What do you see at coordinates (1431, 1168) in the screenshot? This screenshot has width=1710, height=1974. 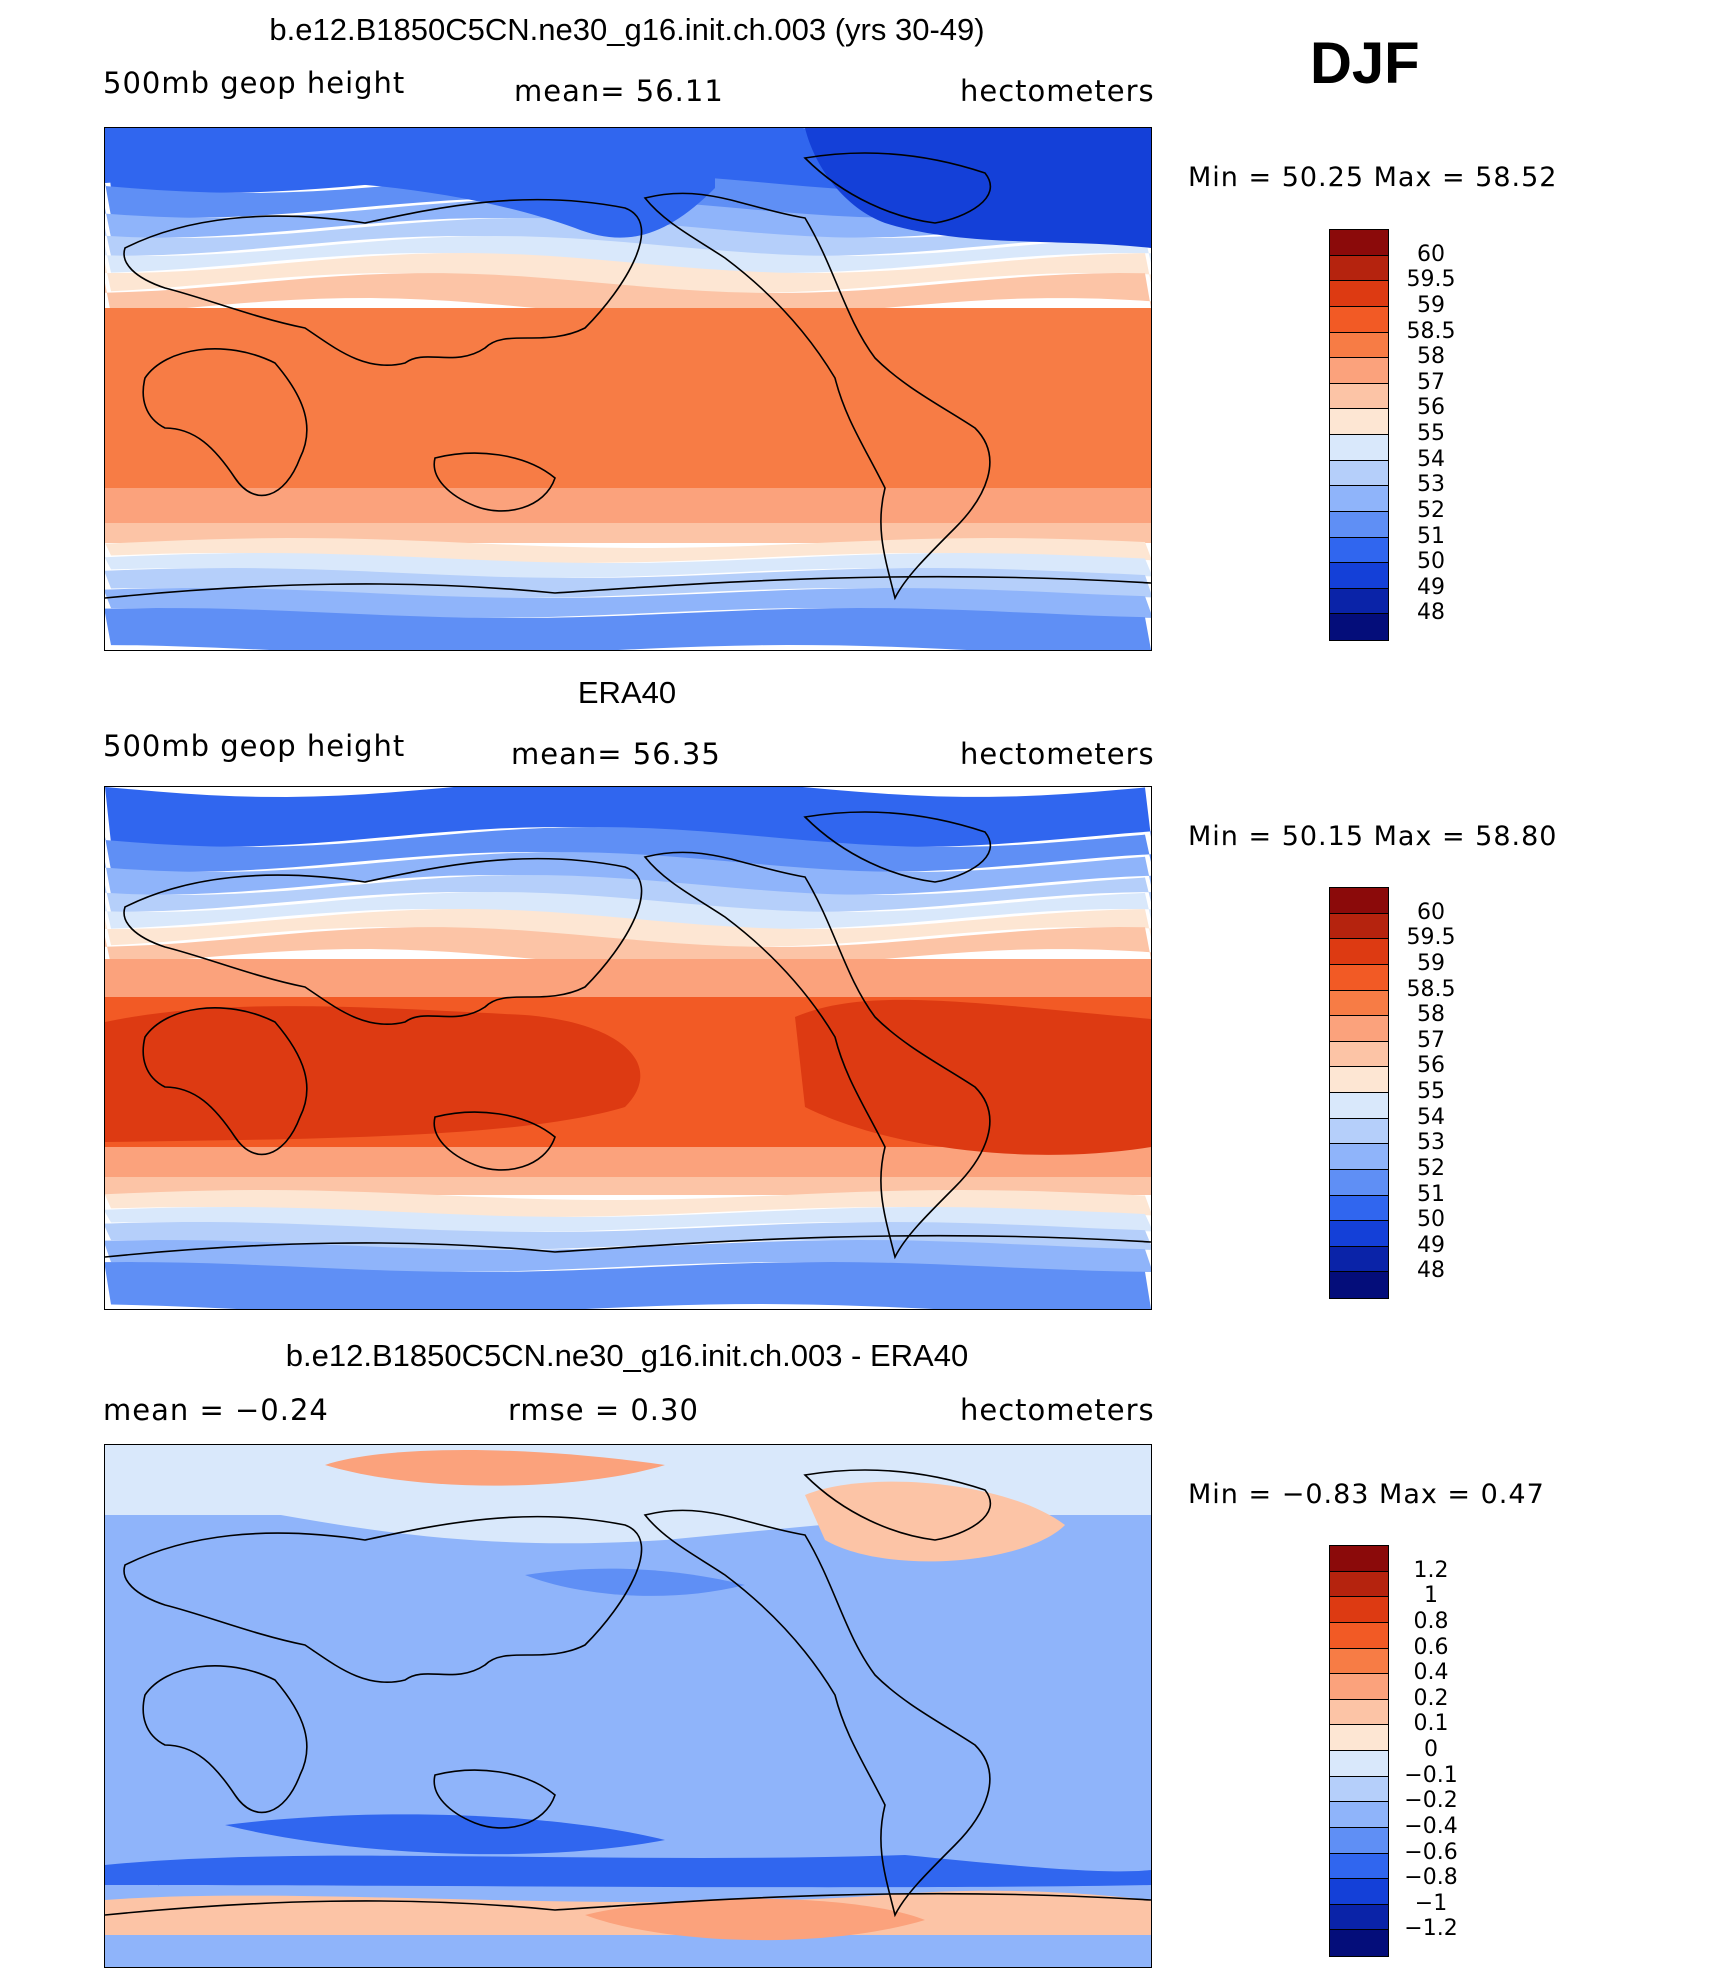 I see `colorbar-tick-label: 52` at bounding box center [1431, 1168].